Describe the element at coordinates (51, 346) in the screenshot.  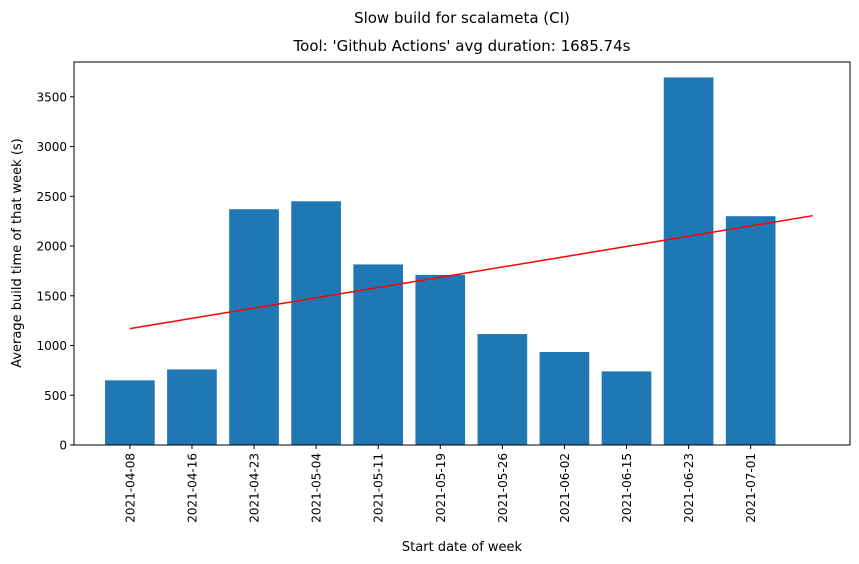
I see `y-tick-label: 1000` at that location.